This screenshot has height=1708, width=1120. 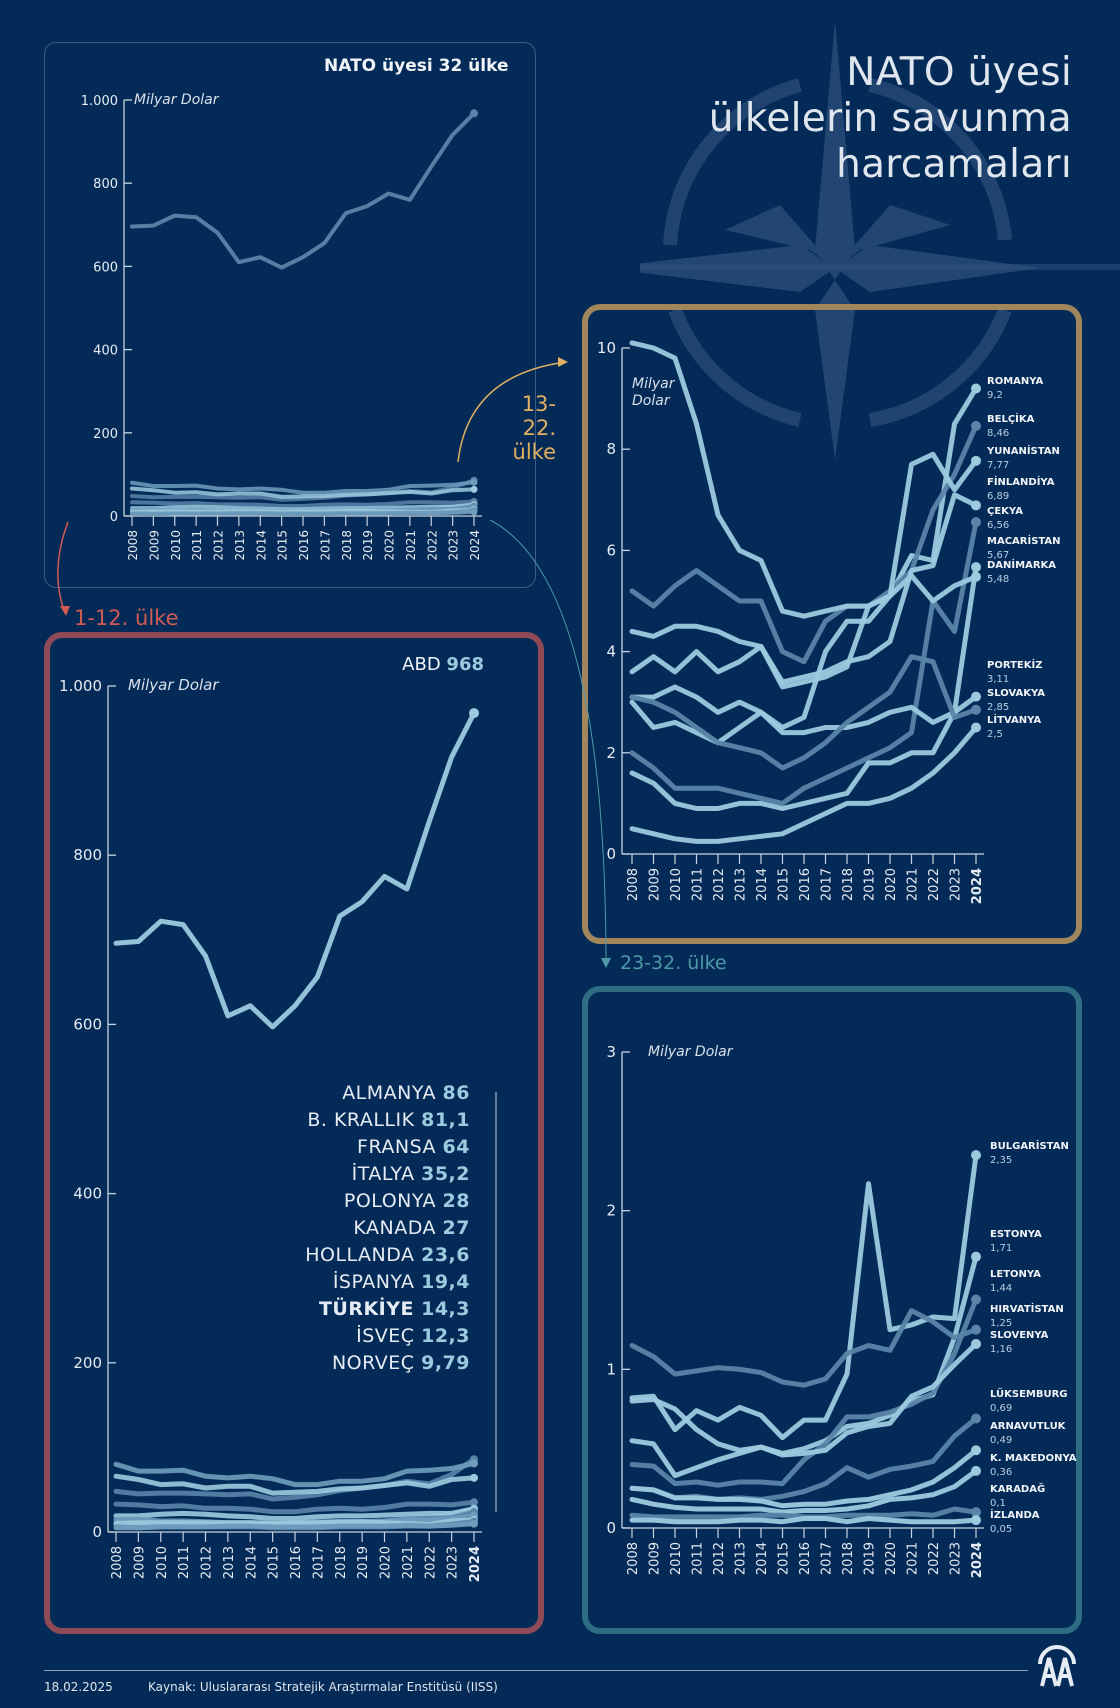 I want to click on series-label: LETONYA, so click(x=1015, y=1274).